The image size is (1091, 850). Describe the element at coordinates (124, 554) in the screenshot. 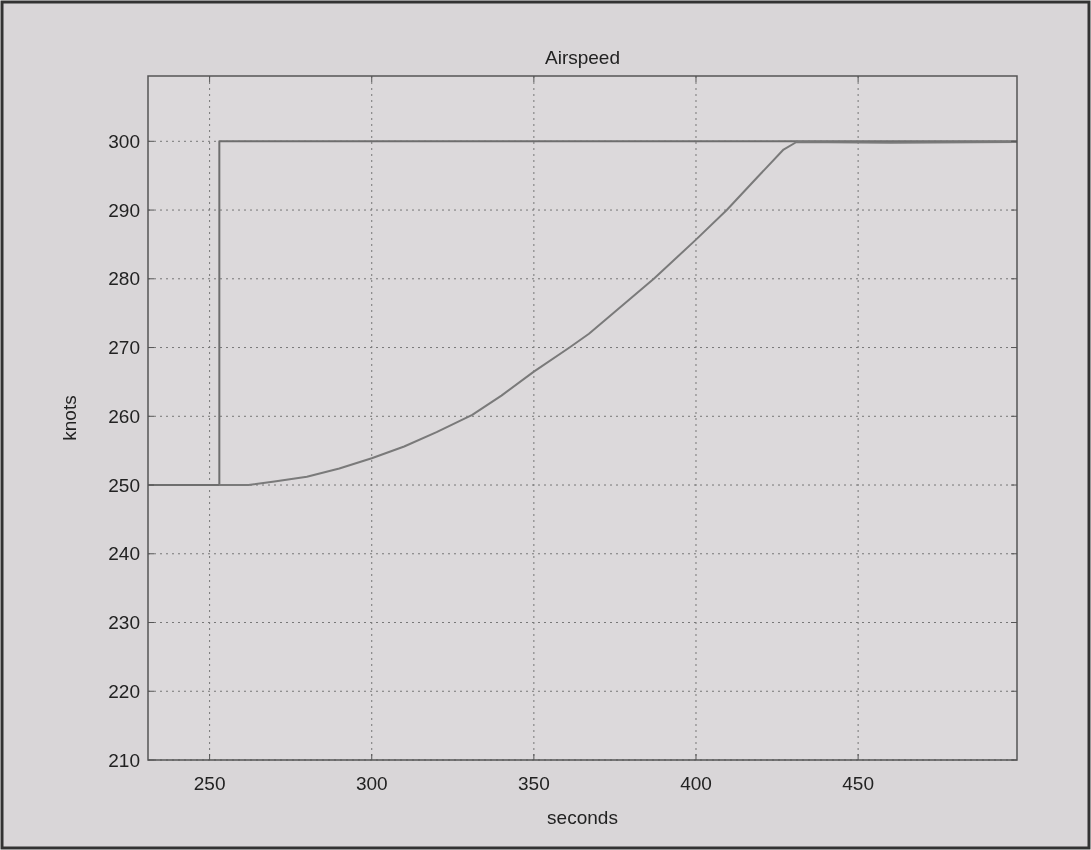

I see `y-tick-label: 240` at that location.